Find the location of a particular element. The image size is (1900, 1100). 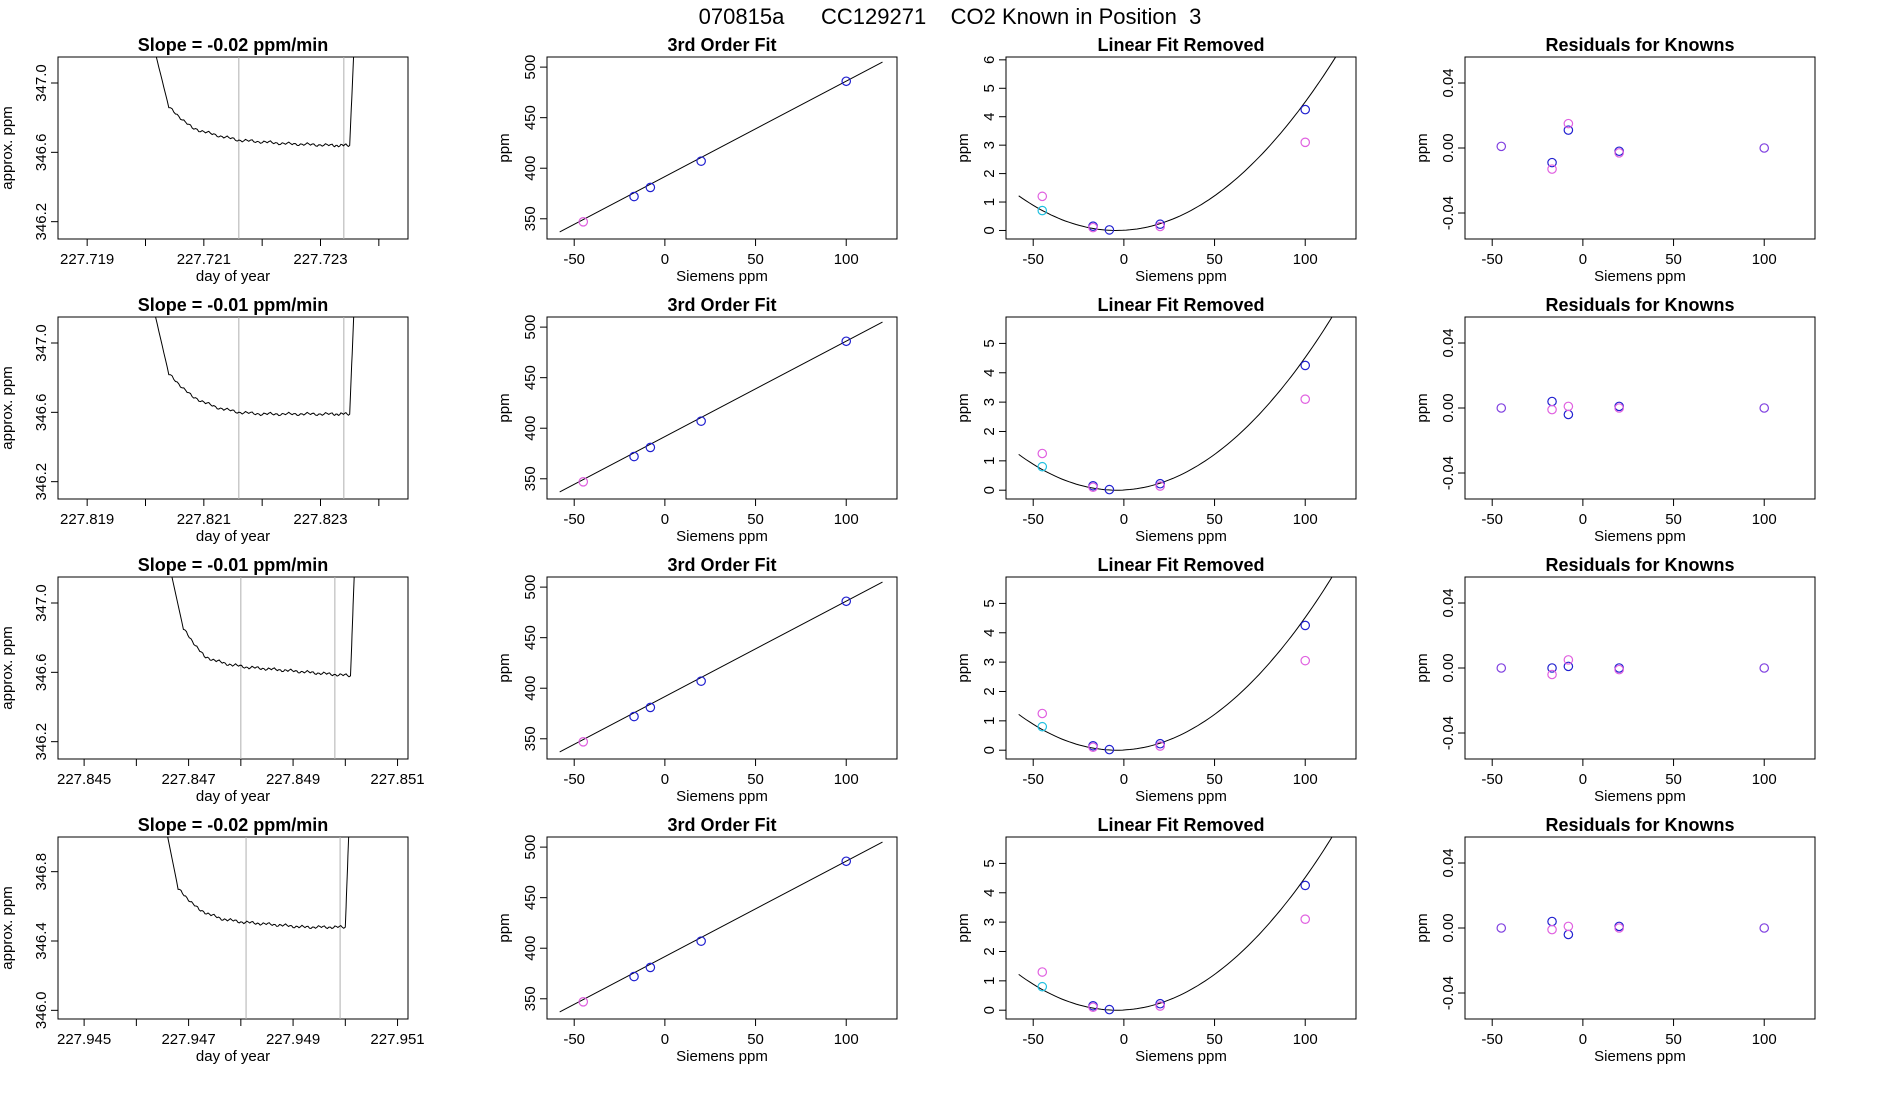

y-tick-label: -0.04 is located at coordinates (1448, 993).